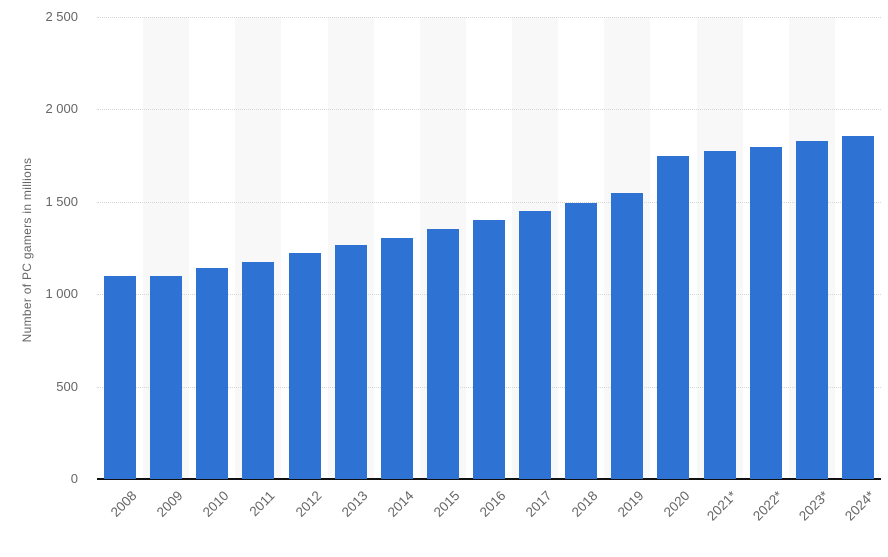  Describe the element at coordinates (61, 109) in the screenshot. I see `y-tick-label-2000: 2 000` at that location.